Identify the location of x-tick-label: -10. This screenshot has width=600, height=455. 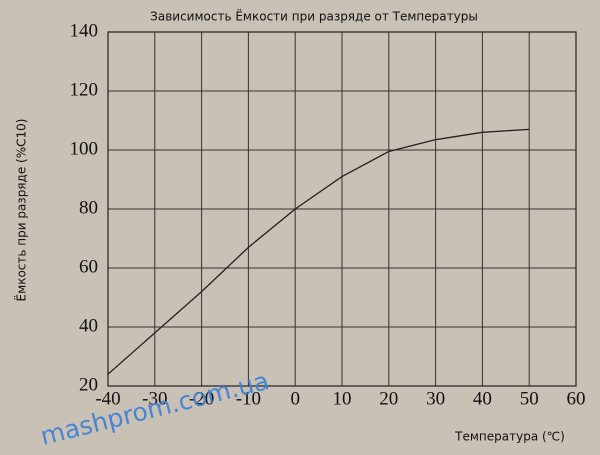
(248, 398).